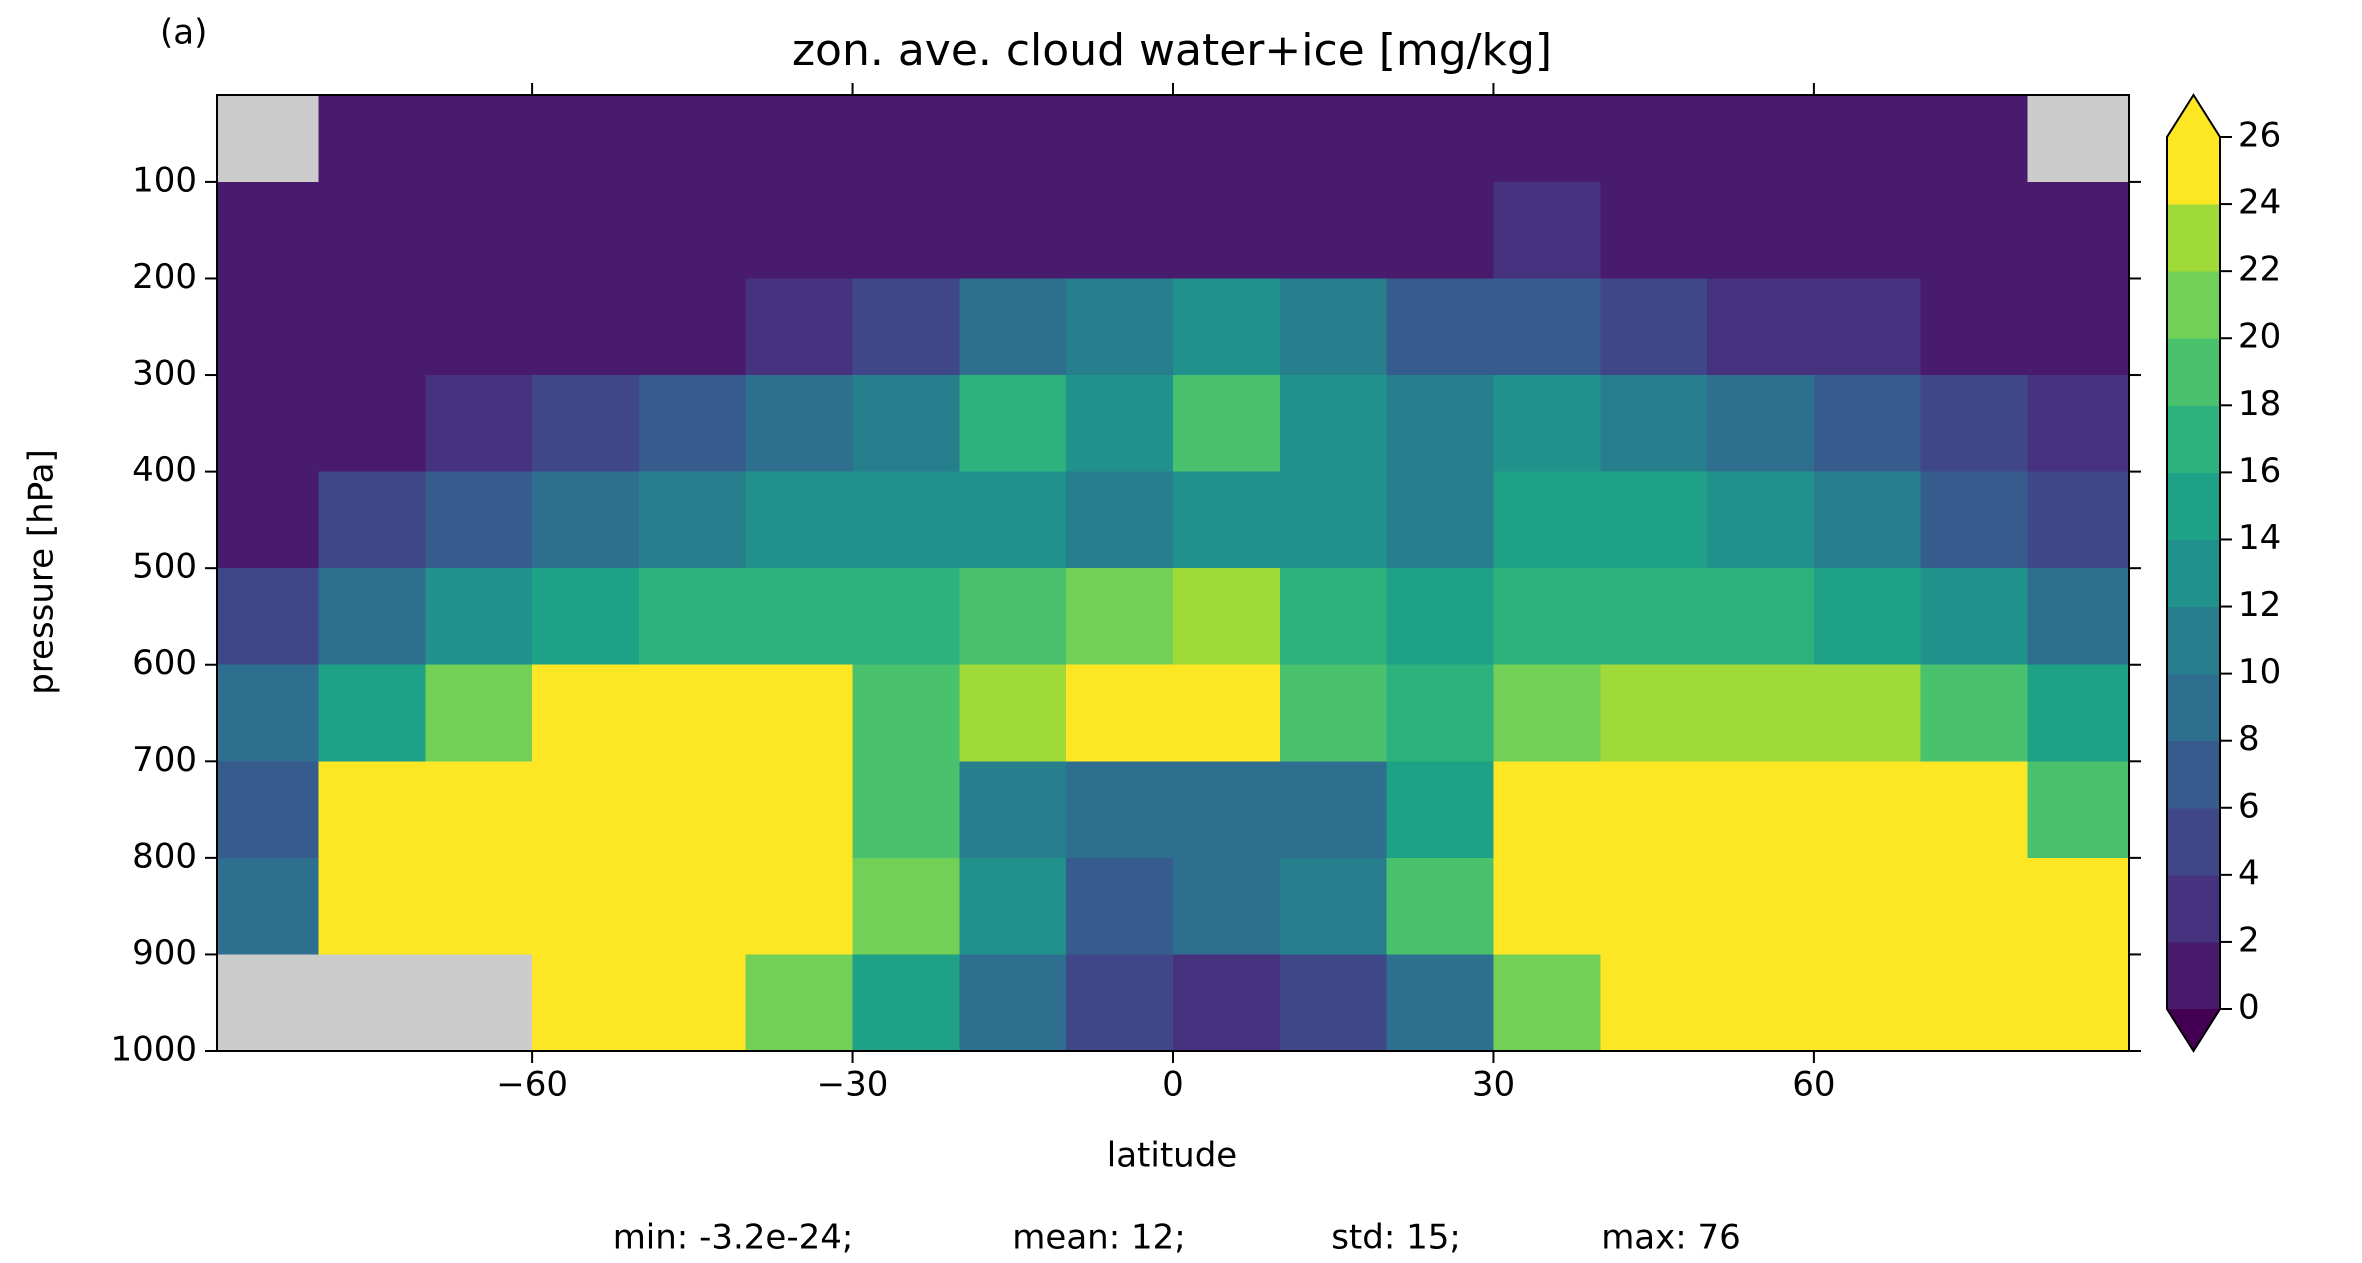 The width and height of the screenshot is (2362, 1263). Describe the element at coordinates (164, 953) in the screenshot. I see `y-tick-label: 900` at that location.